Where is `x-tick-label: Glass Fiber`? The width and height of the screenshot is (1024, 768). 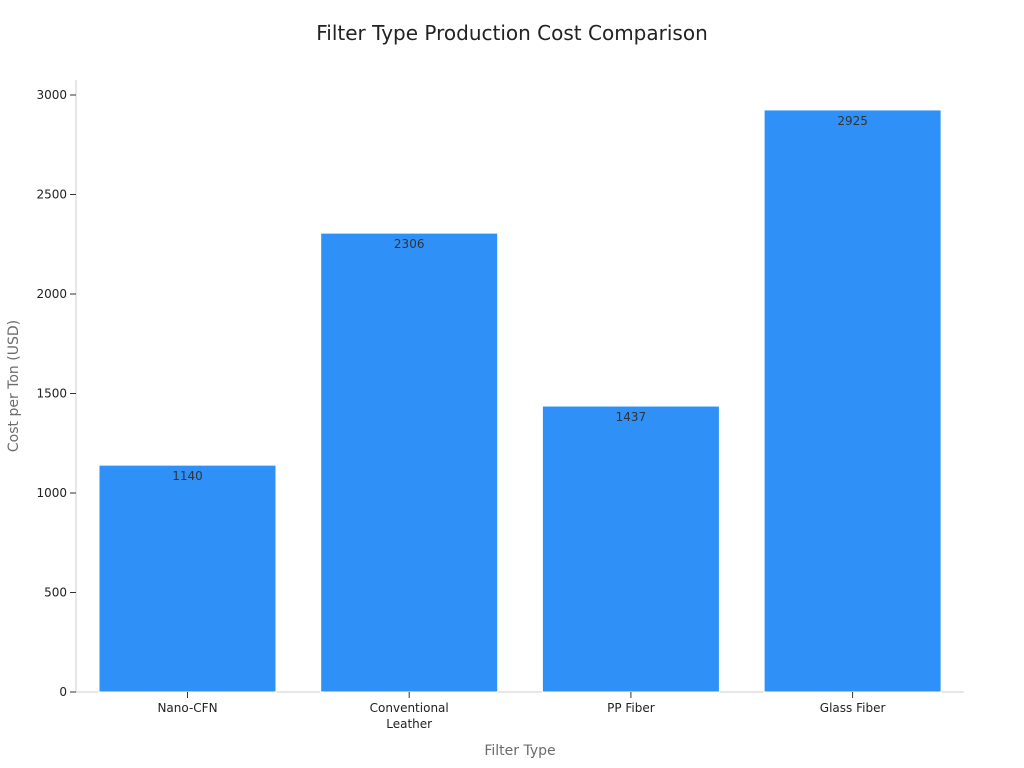
x-tick-label: Glass Fiber is located at coordinates (853, 708).